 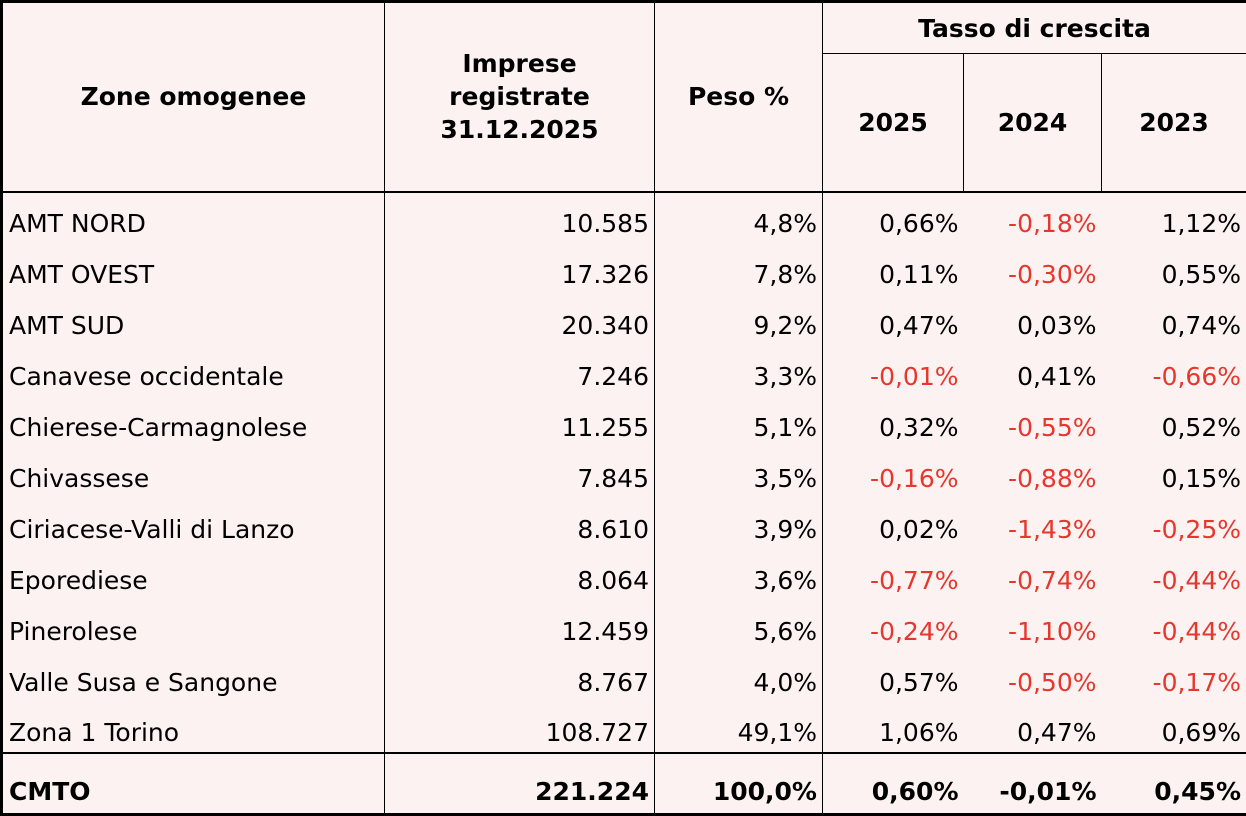 I want to click on rate-2025-cell: 0,47%, so click(x=893, y=319).